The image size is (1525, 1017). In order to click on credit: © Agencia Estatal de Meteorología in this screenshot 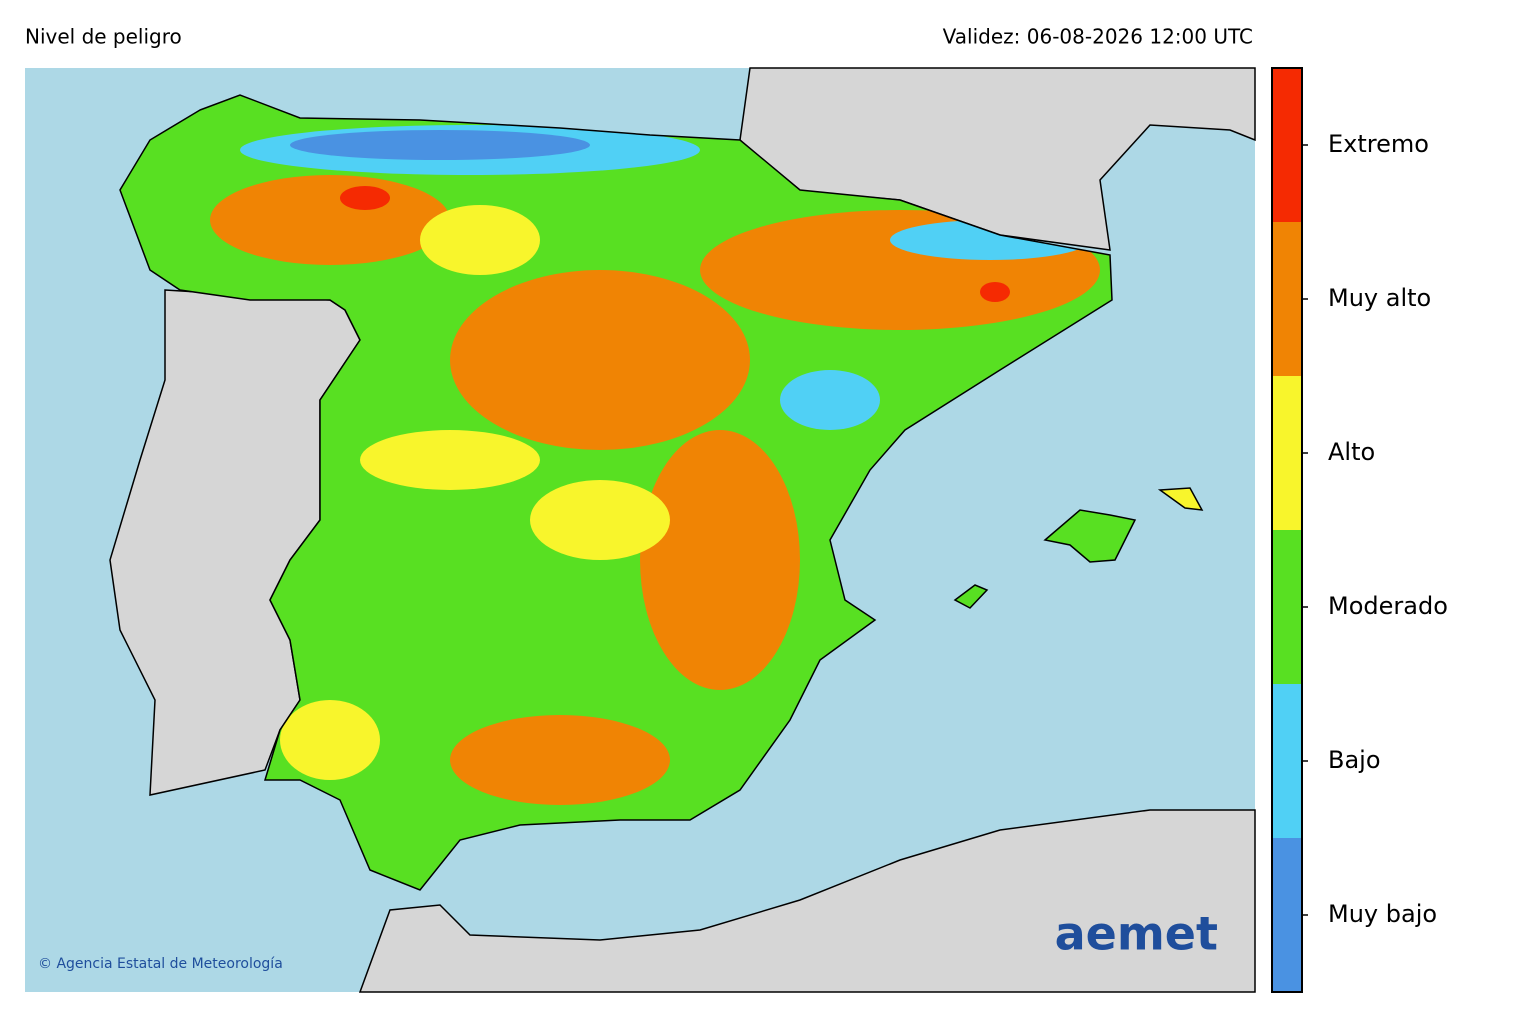, I will do `click(160, 964)`.